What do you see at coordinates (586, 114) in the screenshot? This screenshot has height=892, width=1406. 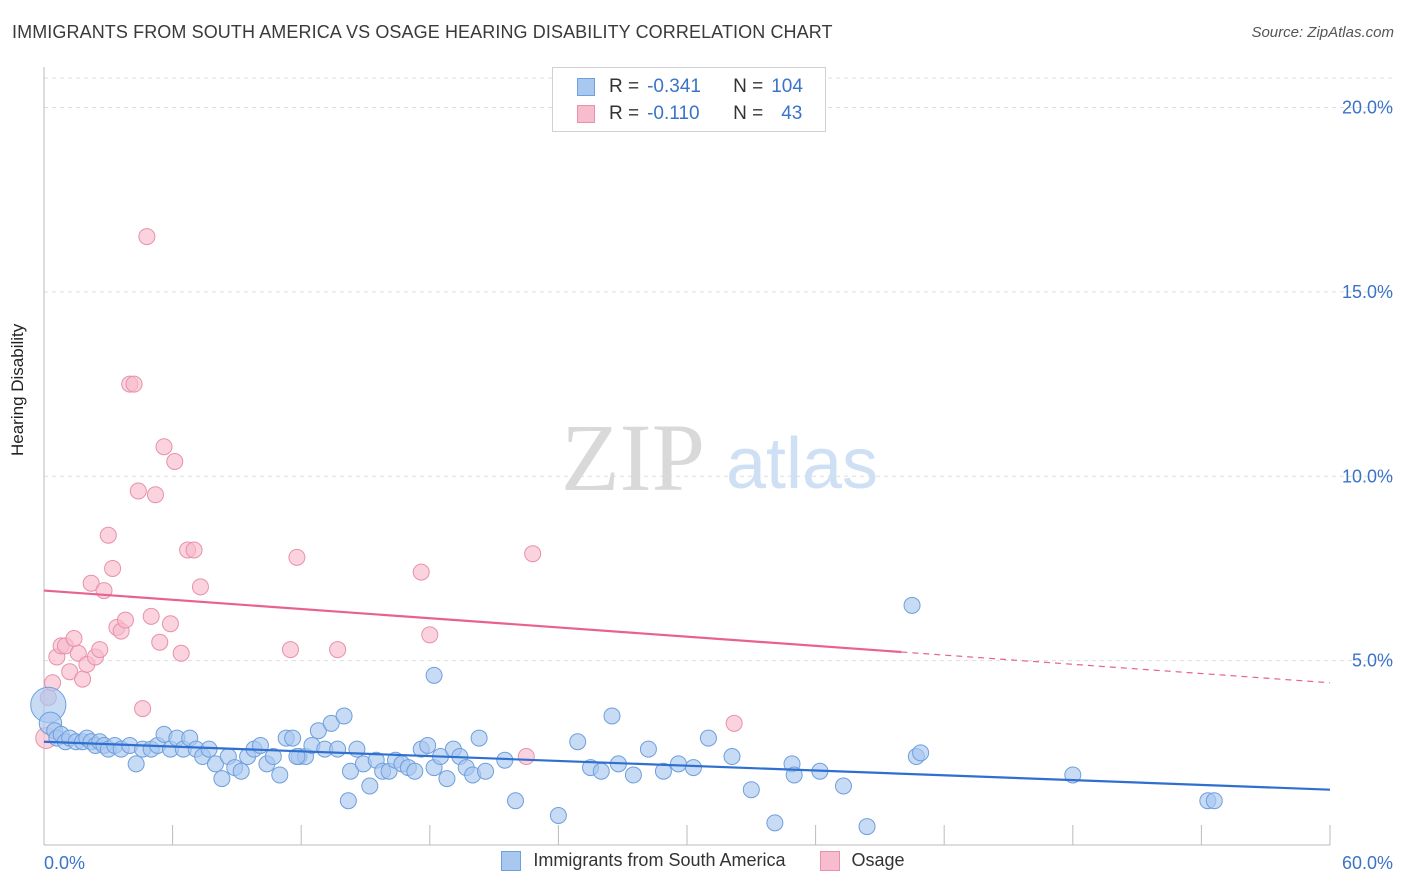 I see `legend-swatch-pink` at bounding box center [586, 114].